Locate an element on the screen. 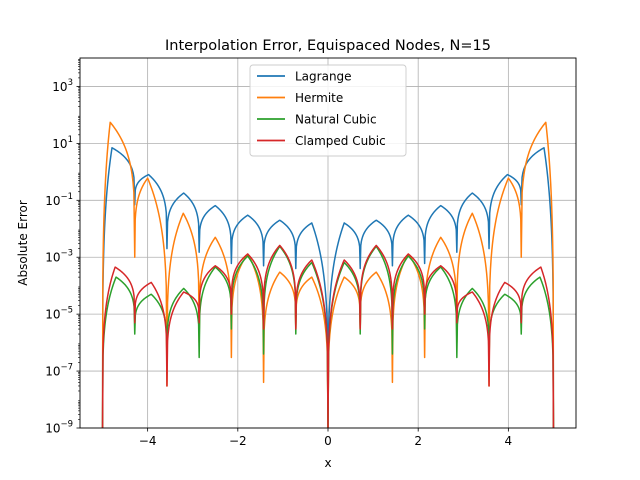  legend-label: Natural Cubic is located at coordinates (336, 120).